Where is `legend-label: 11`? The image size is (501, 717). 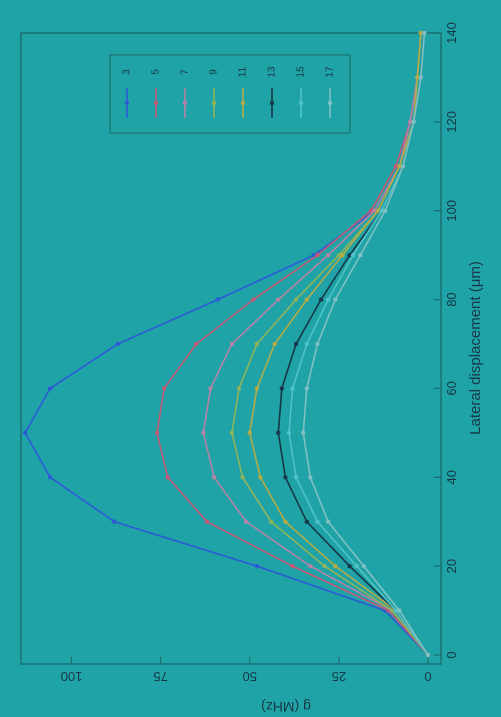 legend-label: 11 is located at coordinates (243, 71).